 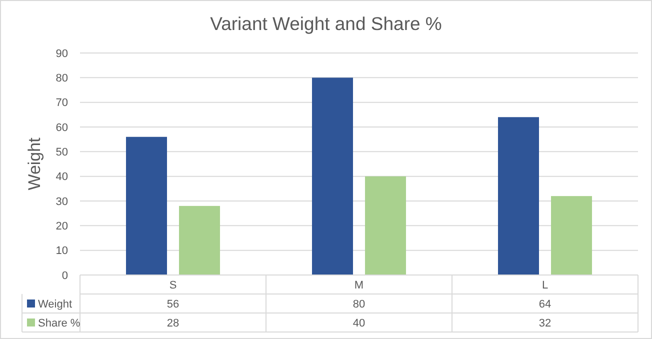 What do you see at coordinates (59, 323) in the screenshot?
I see `legend-label: Share %` at bounding box center [59, 323].